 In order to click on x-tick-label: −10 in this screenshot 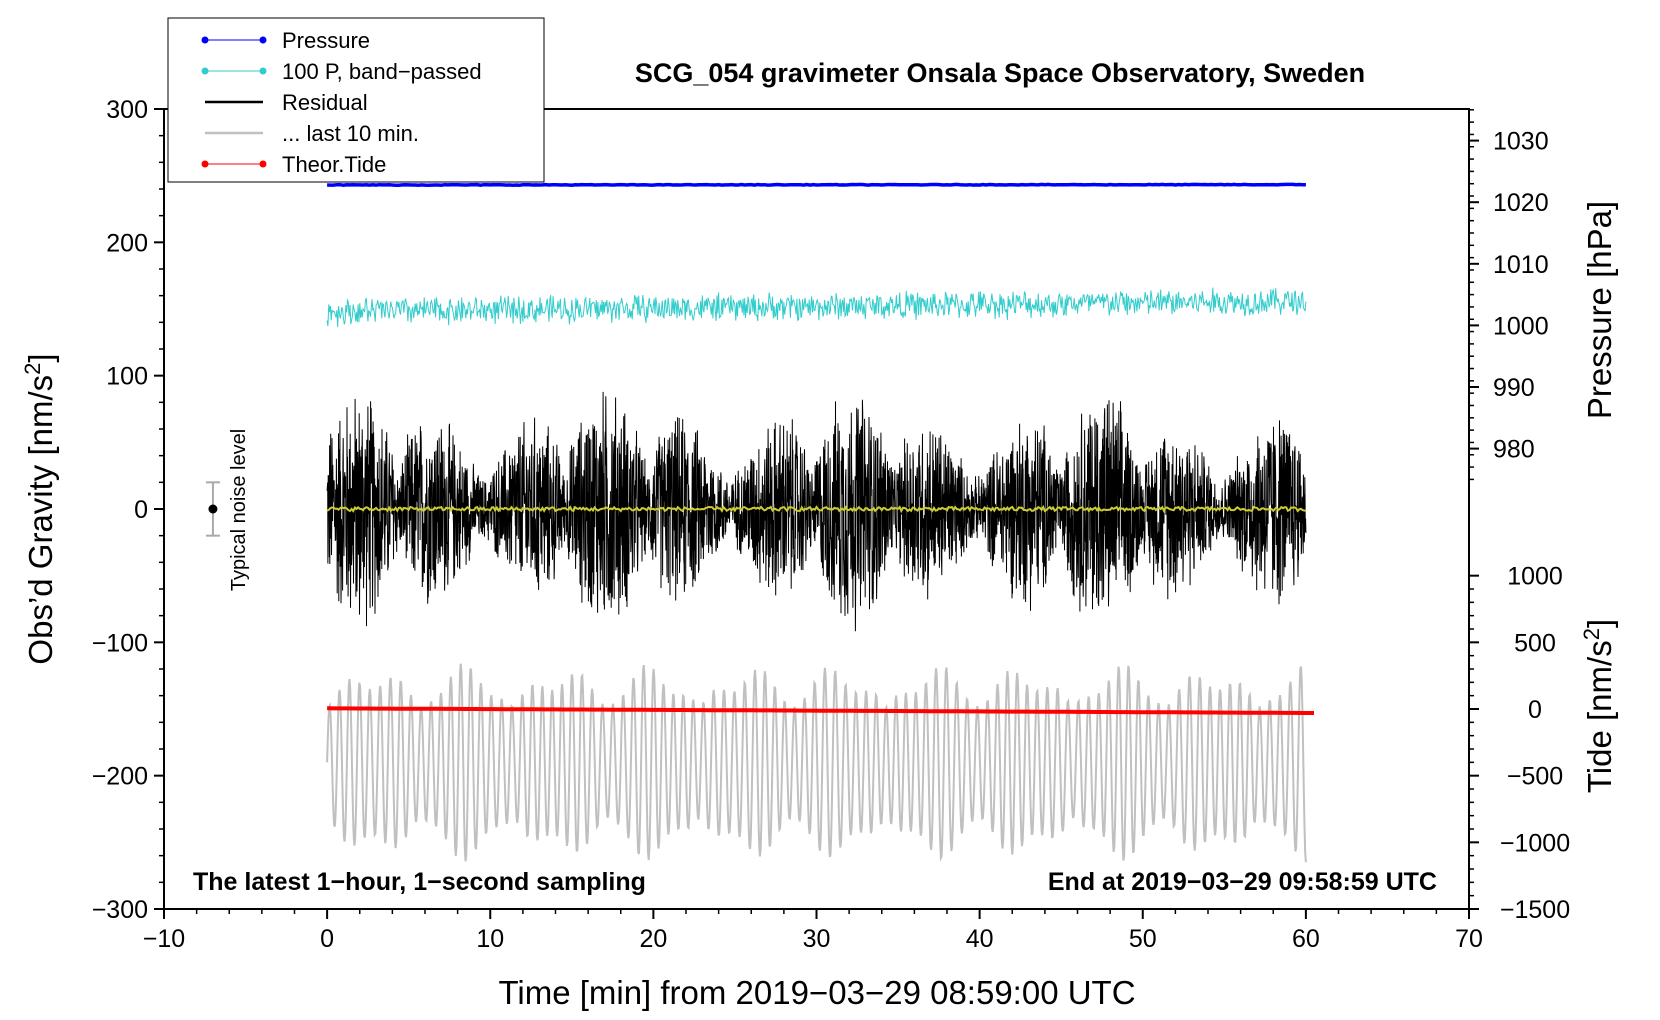, I will do `click(164, 939)`.